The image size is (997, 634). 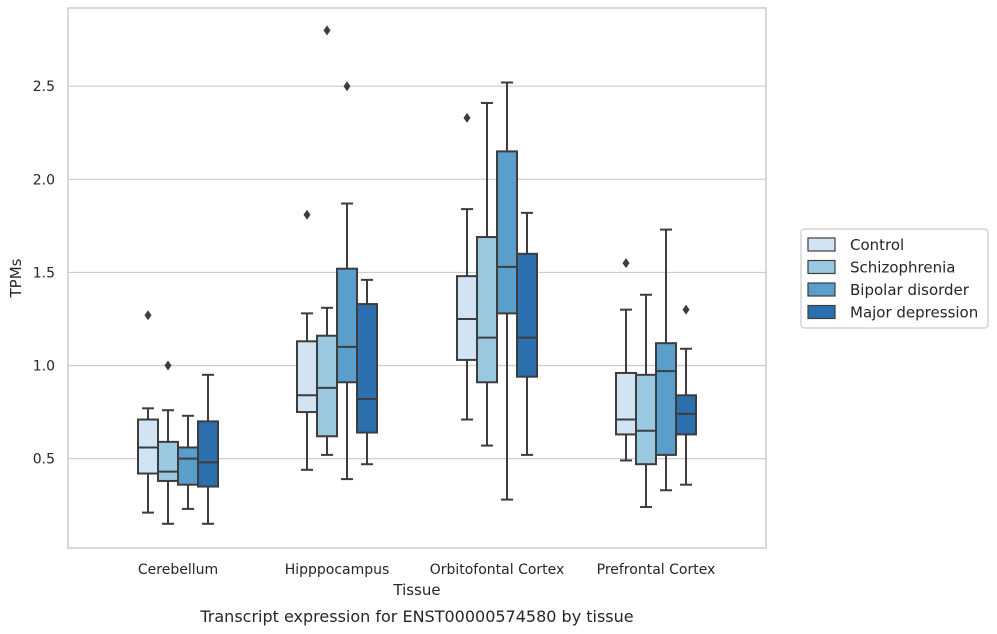 I want to click on y-tick-label: 1.0, so click(x=44, y=367).